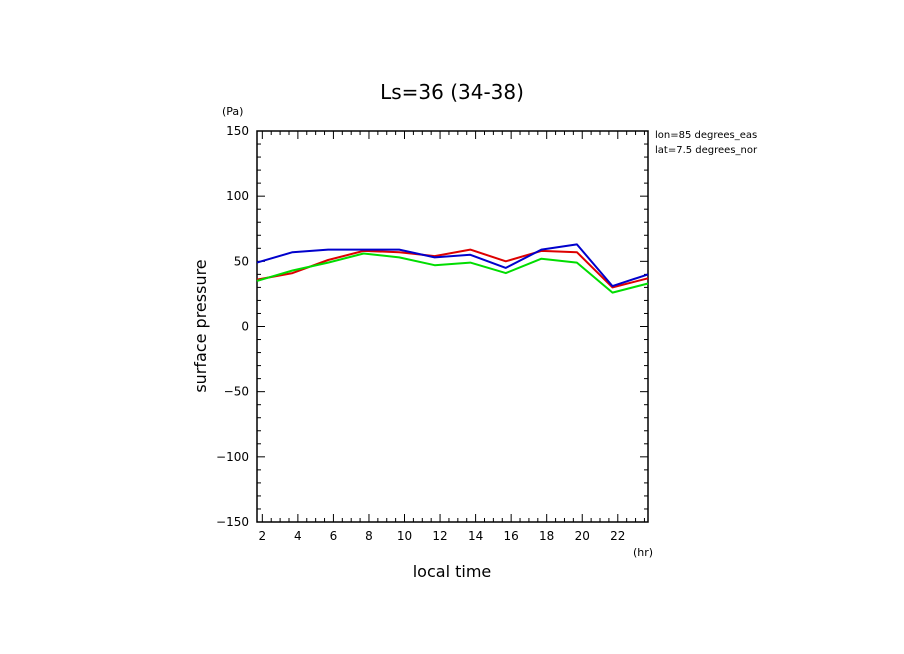 This screenshot has height=654, width=904. What do you see at coordinates (236, 392) in the screenshot?
I see `y-tick-label: −50` at bounding box center [236, 392].